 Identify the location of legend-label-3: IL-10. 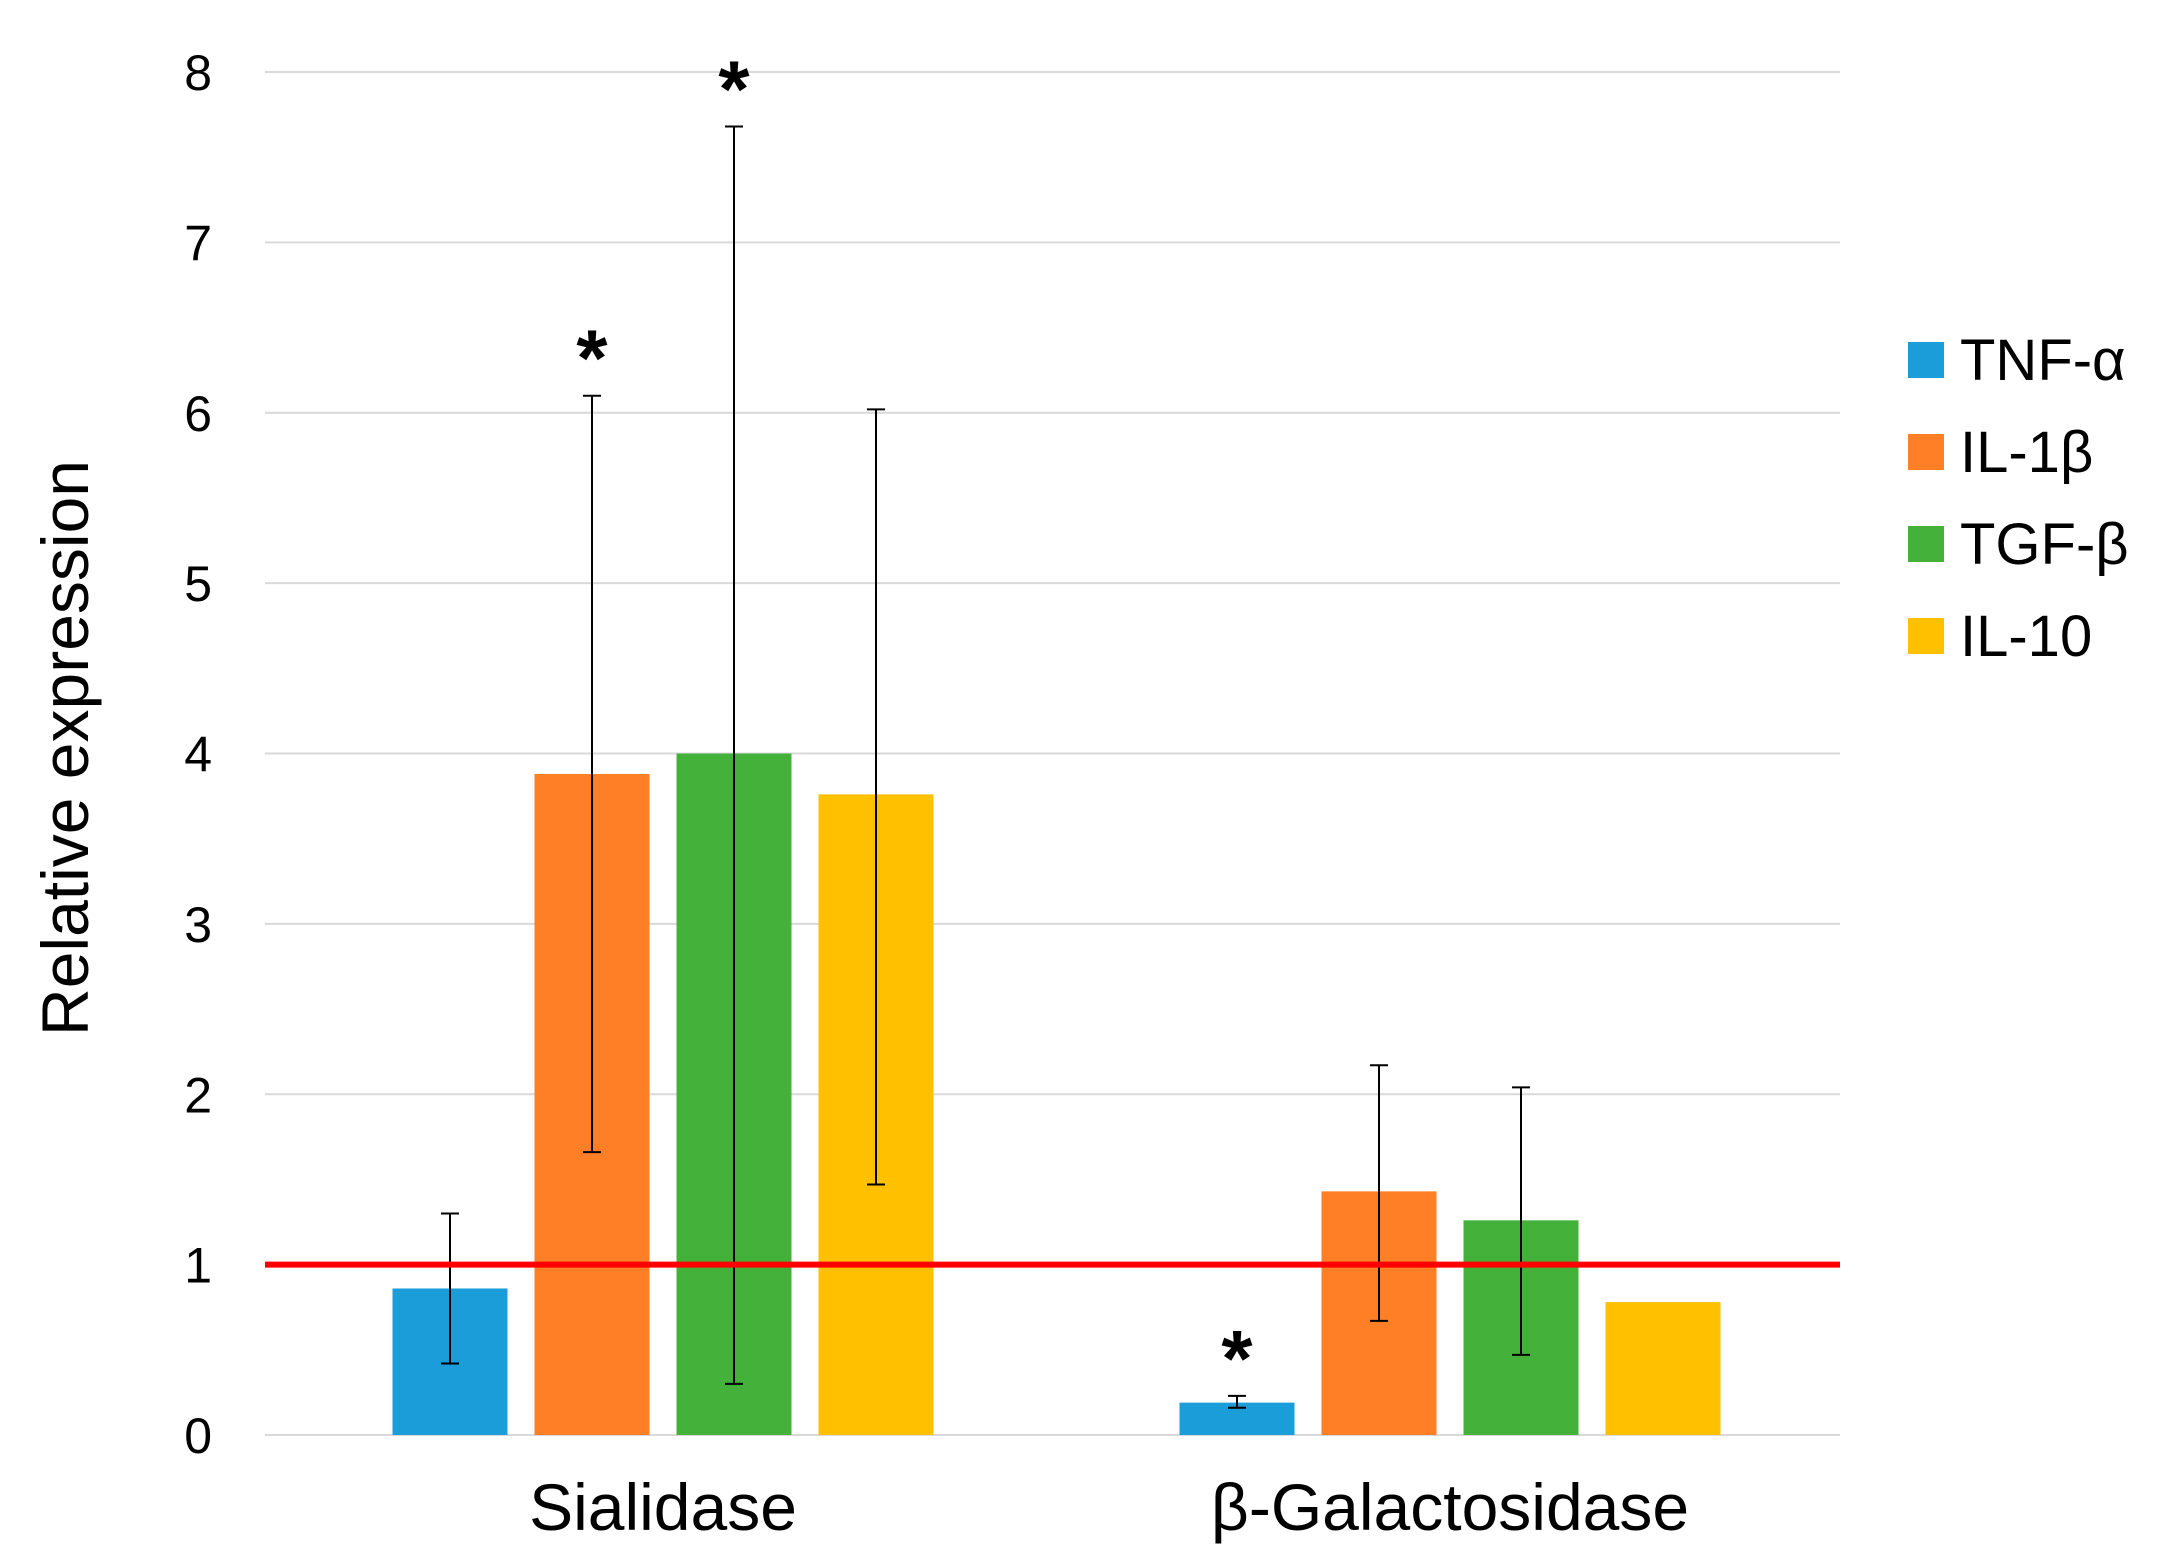
(2026, 636).